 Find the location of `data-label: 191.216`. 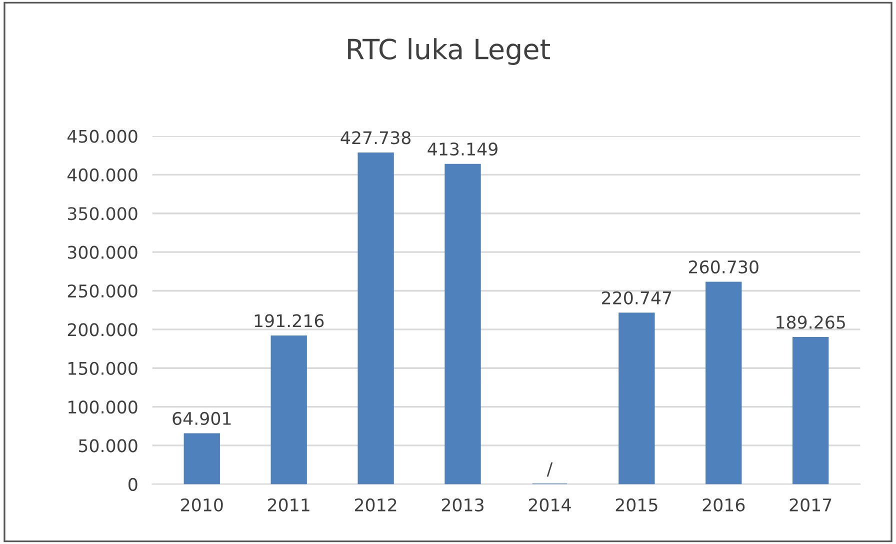

data-label: 191.216 is located at coordinates (289, 321).